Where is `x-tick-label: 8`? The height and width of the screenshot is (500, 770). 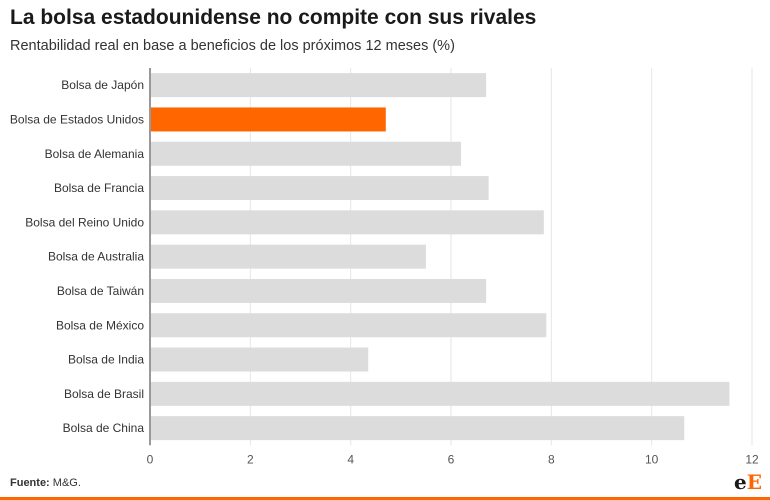
x-tick-label: 8 is located at coordinates (551, 459).